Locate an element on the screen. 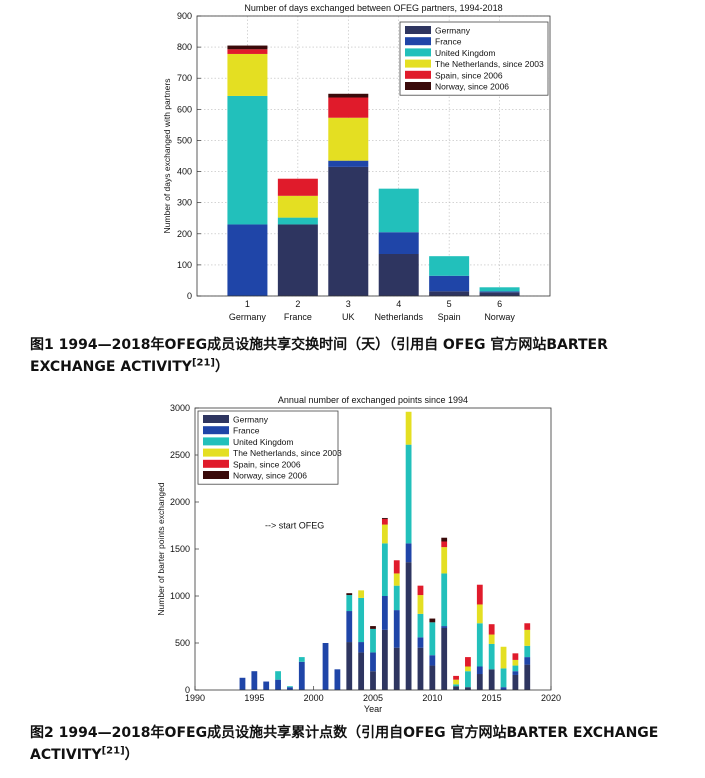 This screenshot has width=705, height=778. fig2-bar-france-2003 is located at coordinates (349, 627).